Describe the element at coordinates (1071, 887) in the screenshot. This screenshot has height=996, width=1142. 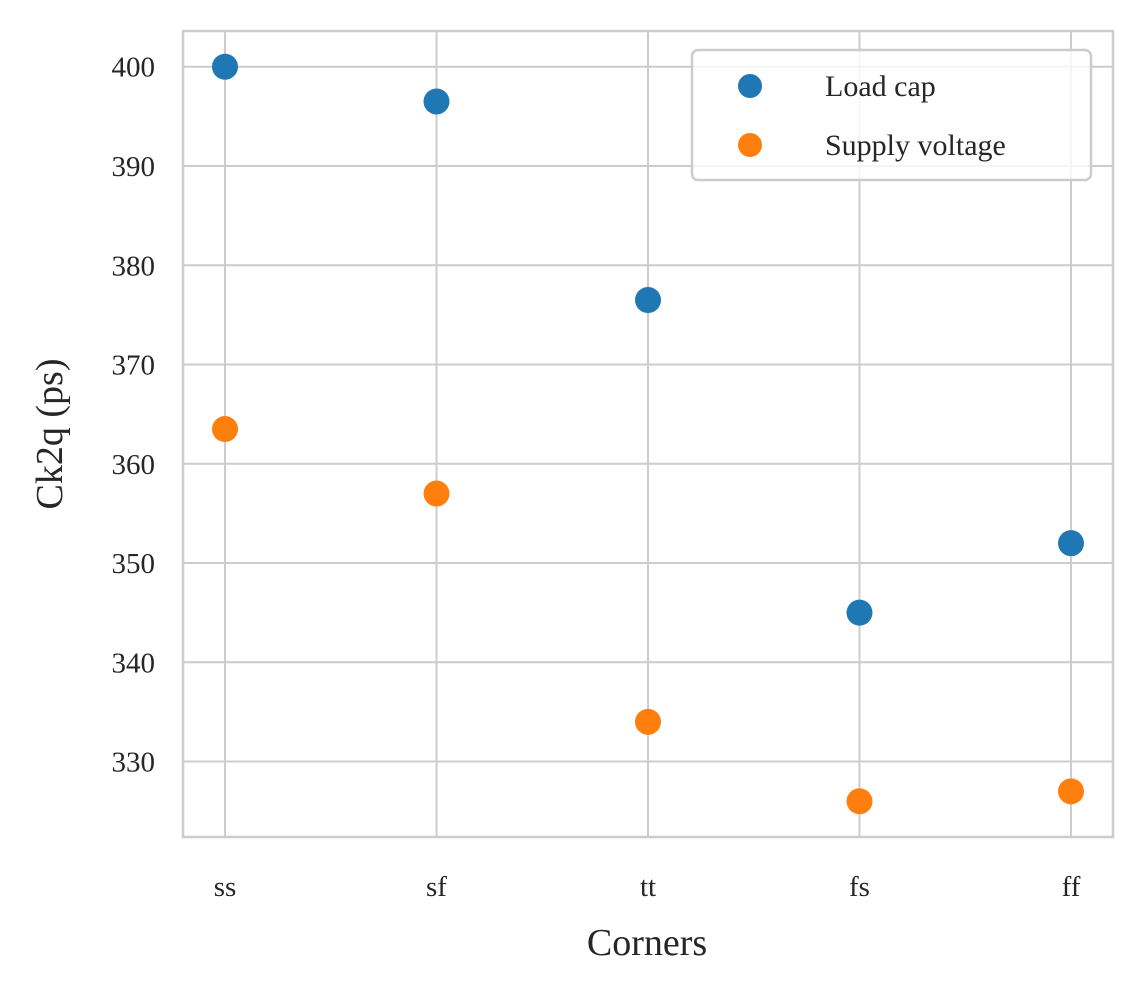
I see `x-tick-ff: ff` at that location.